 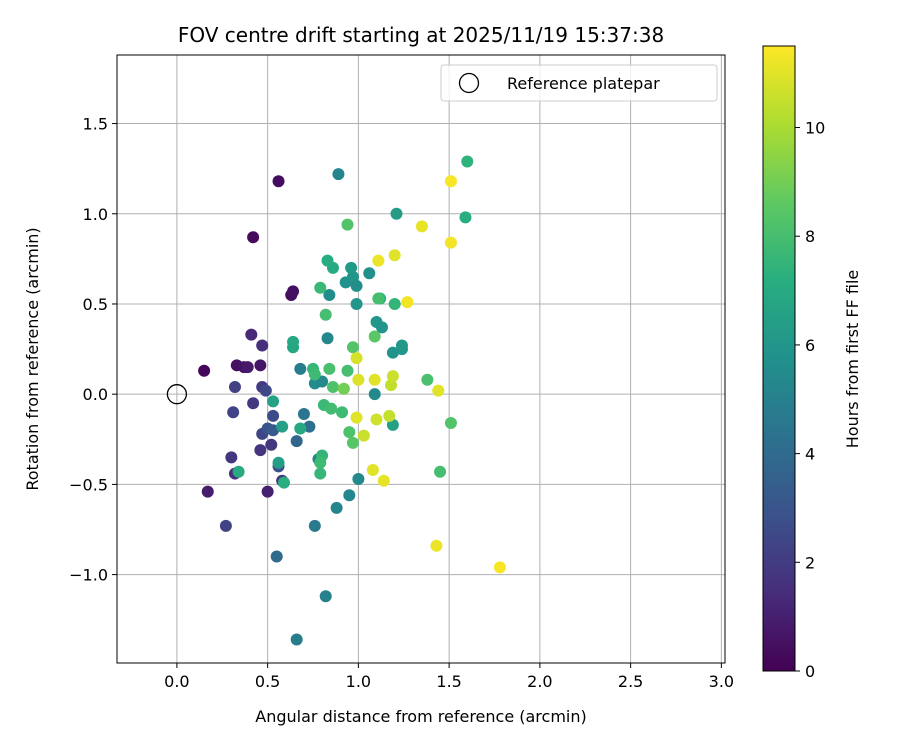 I want to click on x-axis-label: Angular distance from reference (arcmin), so click(x=420, y=716).